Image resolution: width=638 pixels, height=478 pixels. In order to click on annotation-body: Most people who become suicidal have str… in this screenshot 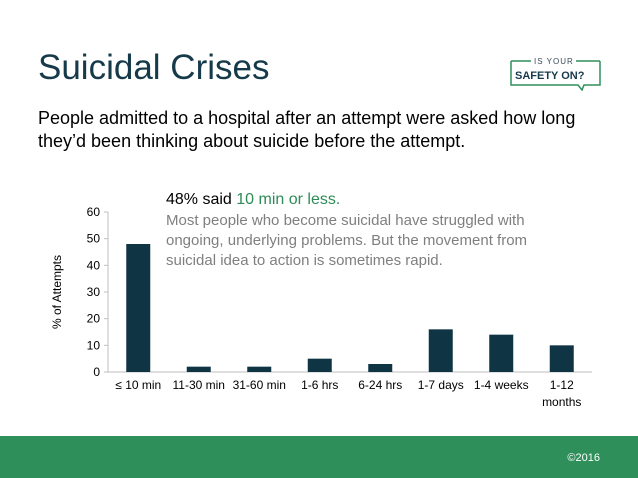, I will do `click(347, 240)`.